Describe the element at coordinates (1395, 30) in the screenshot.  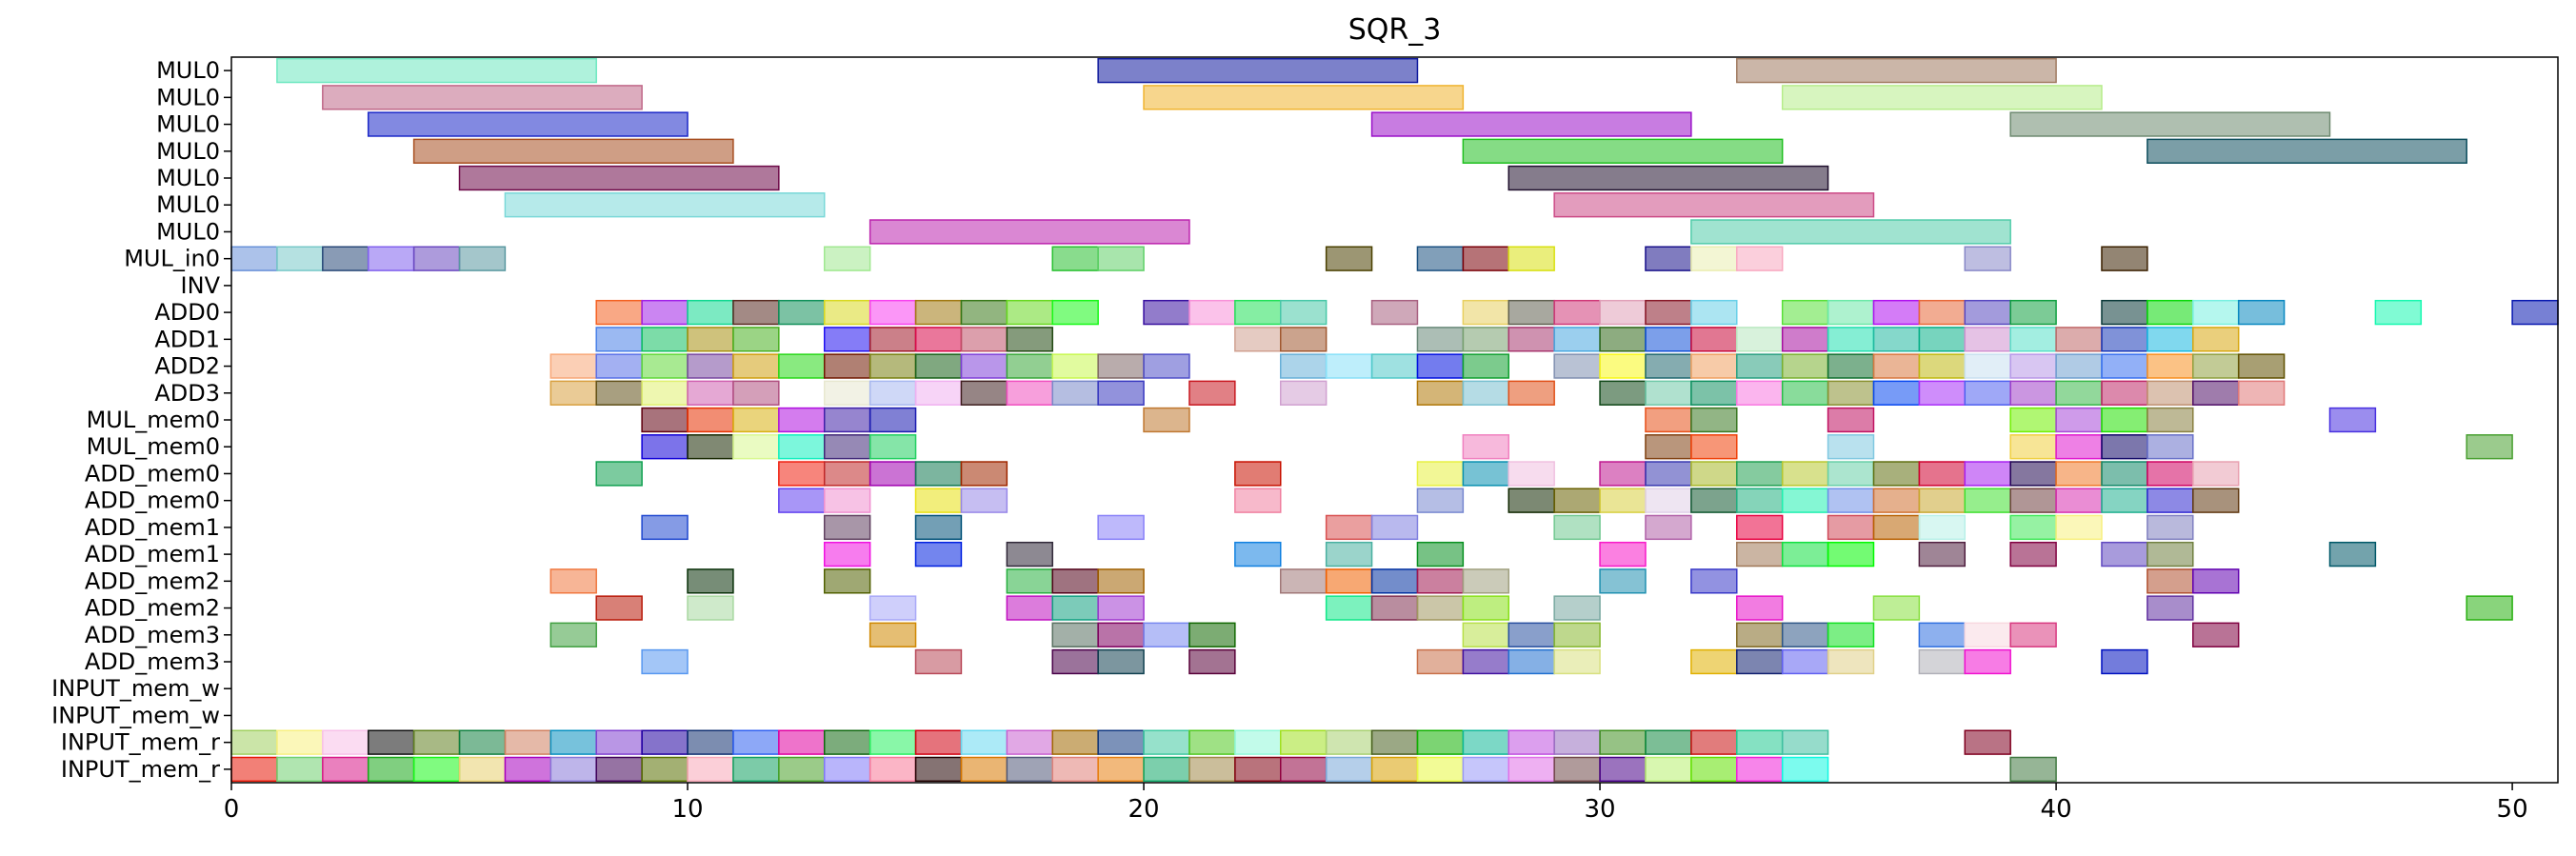
I see `chart-title: SQR_3` at that location.